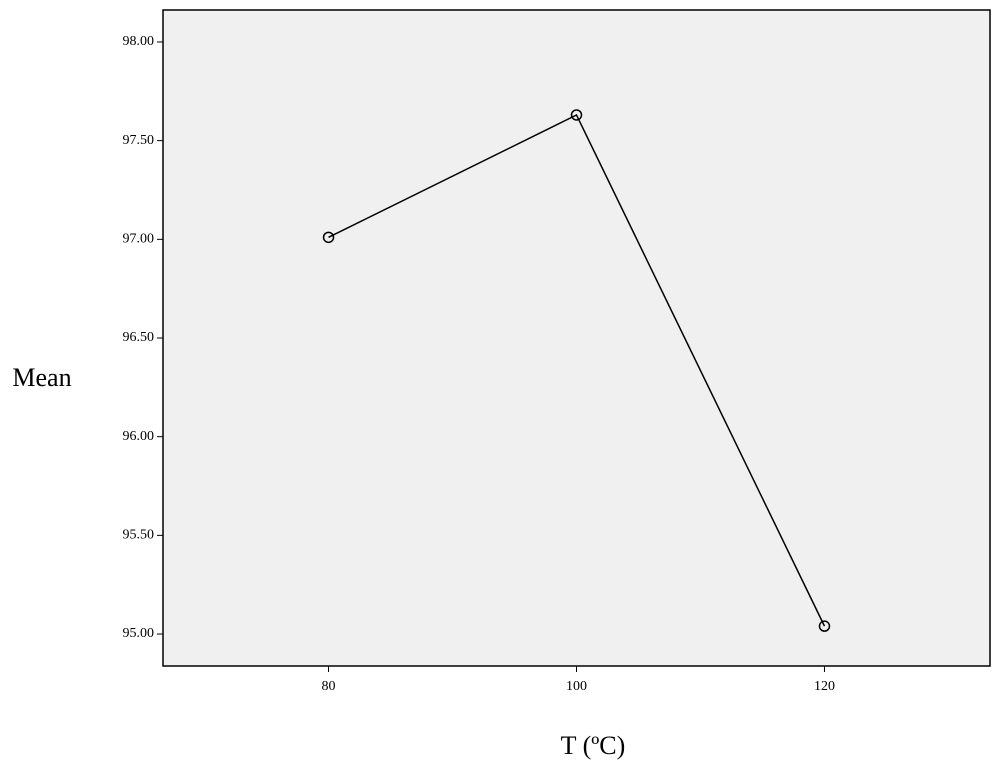 Image resolution: width=1000 pixels, height=771 pixels. Describe the element at coordinates (139, 633) in the screenshot. I see `y-tick-label: 95.00` at that location.